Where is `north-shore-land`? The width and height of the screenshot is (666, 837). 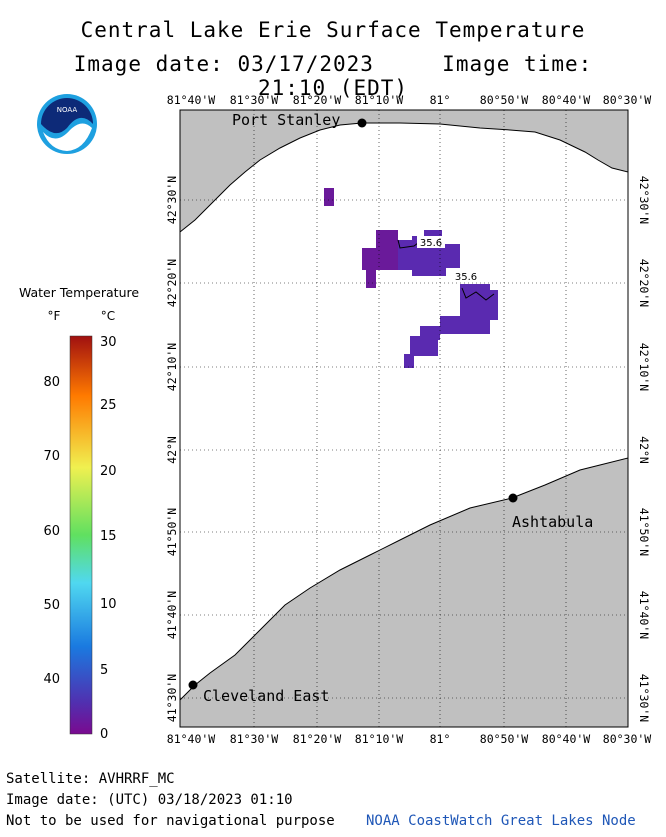 north-shore-land is located at coordinates (404, 171).